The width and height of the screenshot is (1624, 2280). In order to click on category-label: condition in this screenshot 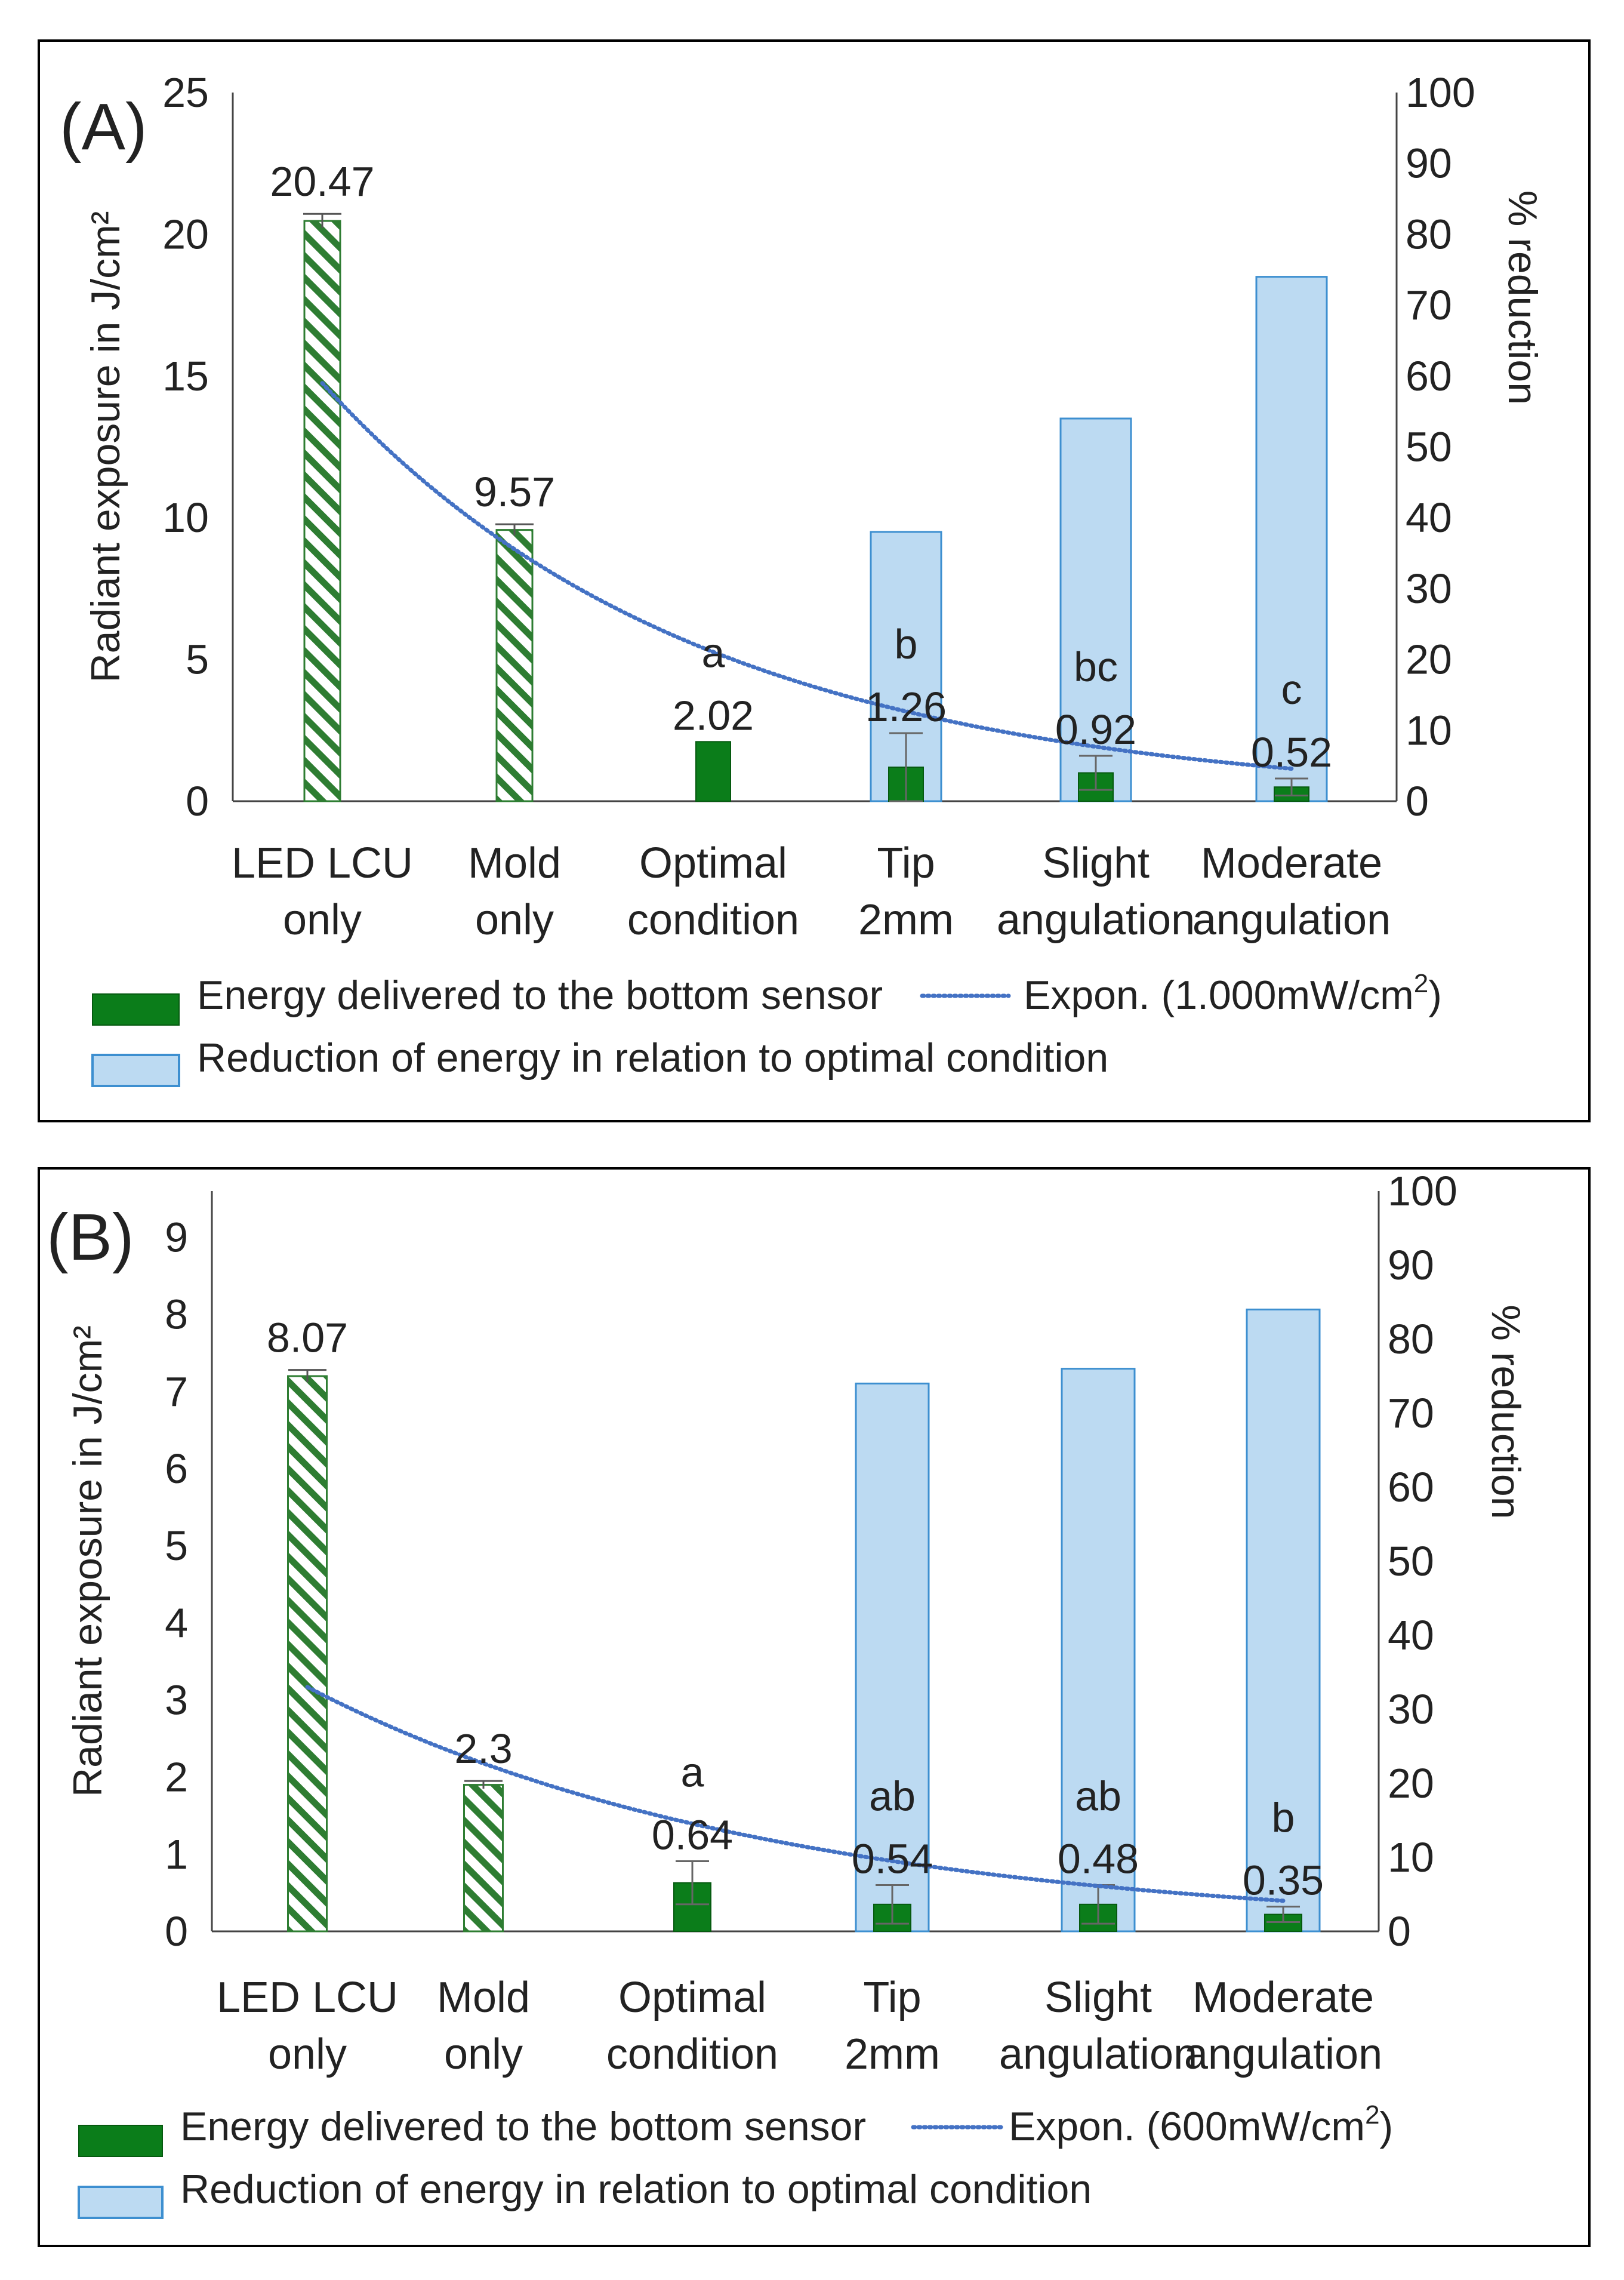, I will do `click(713, 920)`.